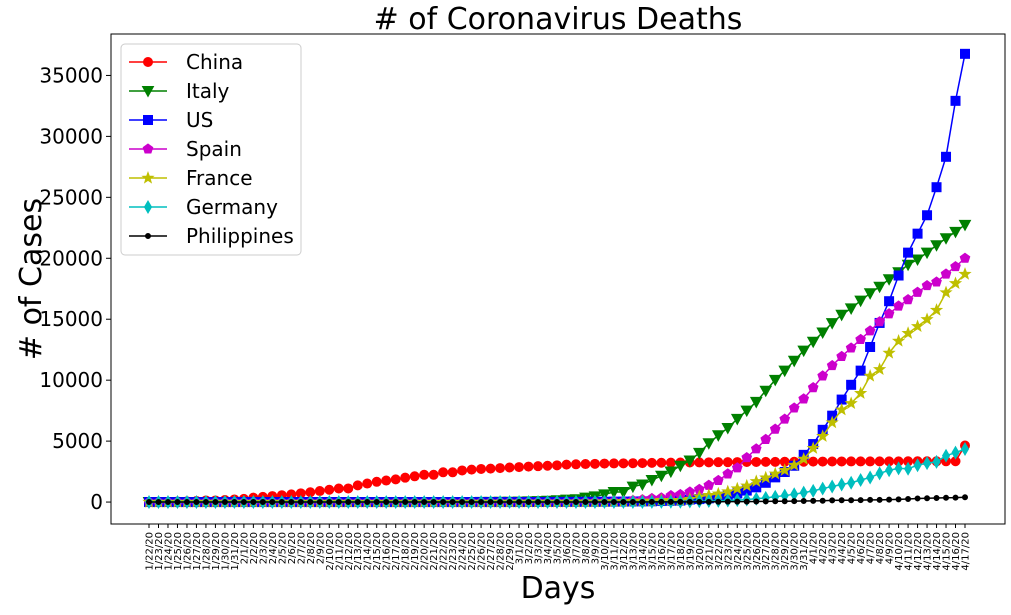  Describe the element at coordinates (595, 548) in the screenshot. I see `x-tick-label: 3/9/20` at that location.